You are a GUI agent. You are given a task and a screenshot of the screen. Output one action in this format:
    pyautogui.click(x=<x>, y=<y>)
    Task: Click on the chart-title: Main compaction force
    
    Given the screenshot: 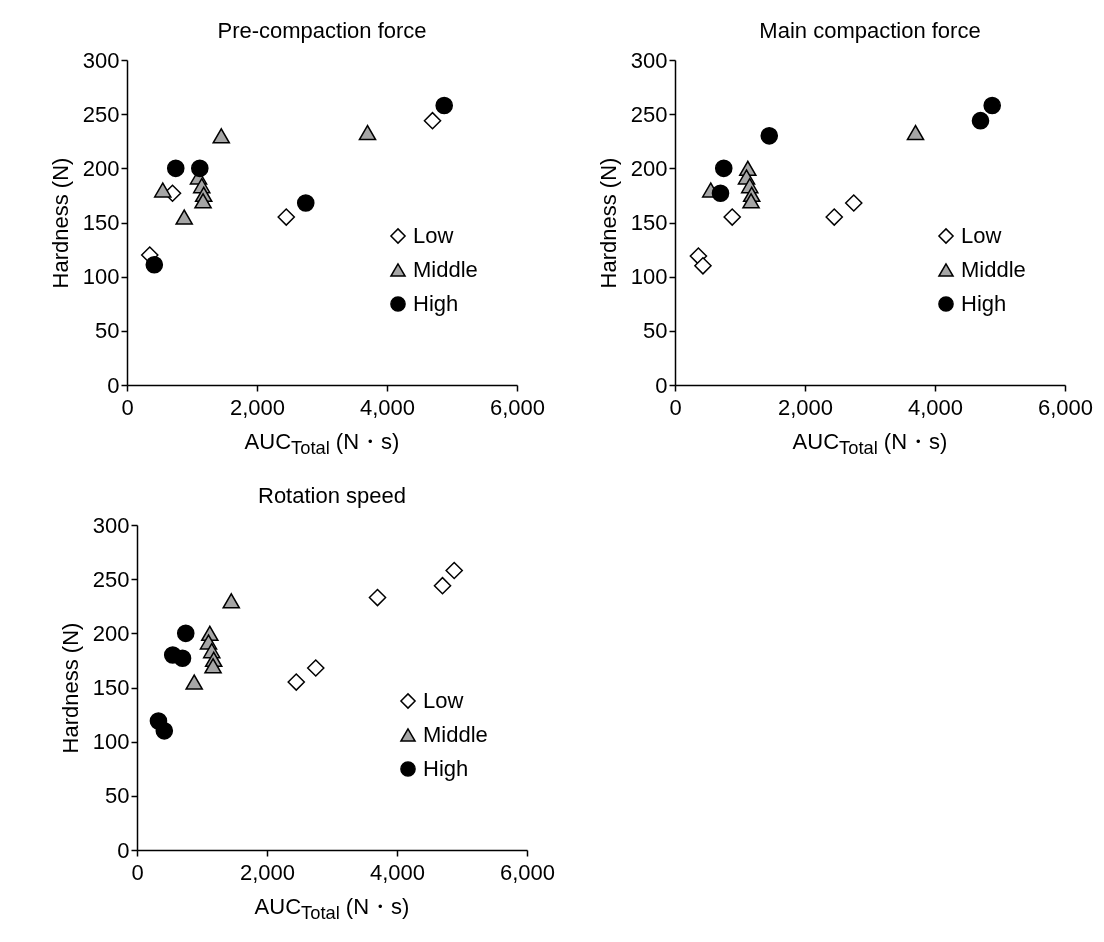 What is the action you would take?
    pyautogui.click(x=870, y=30)
    